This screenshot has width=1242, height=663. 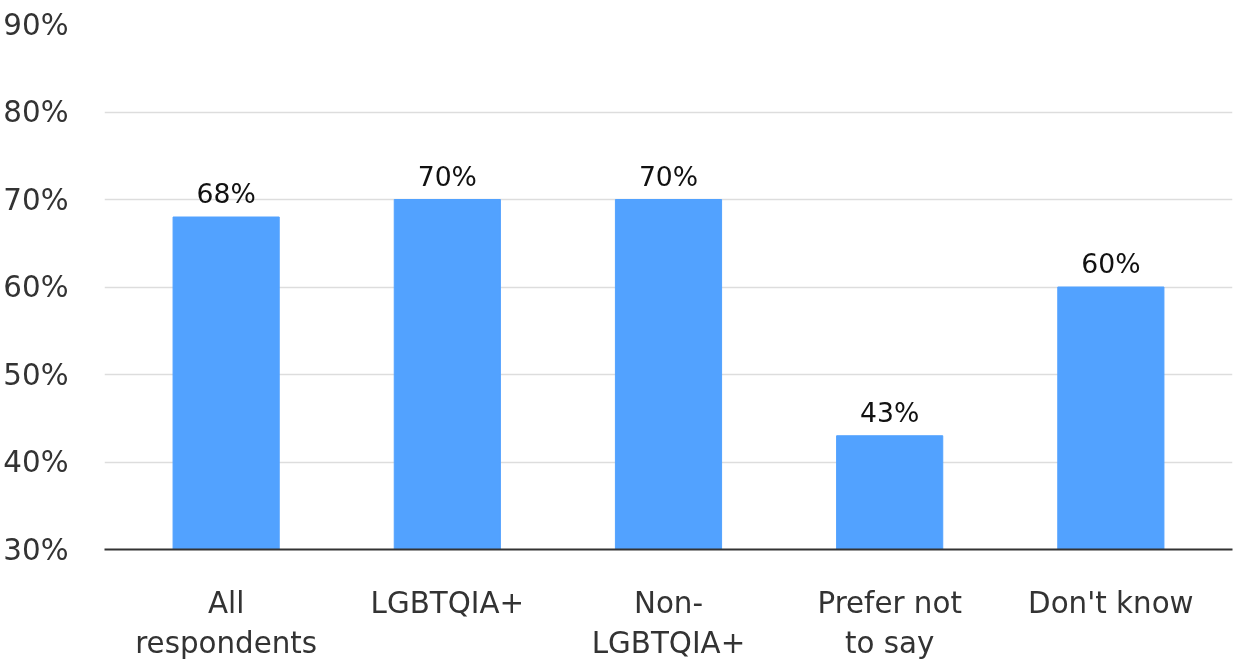 I want to click on y-tick-label: 50%, so click(x=36, y=374).